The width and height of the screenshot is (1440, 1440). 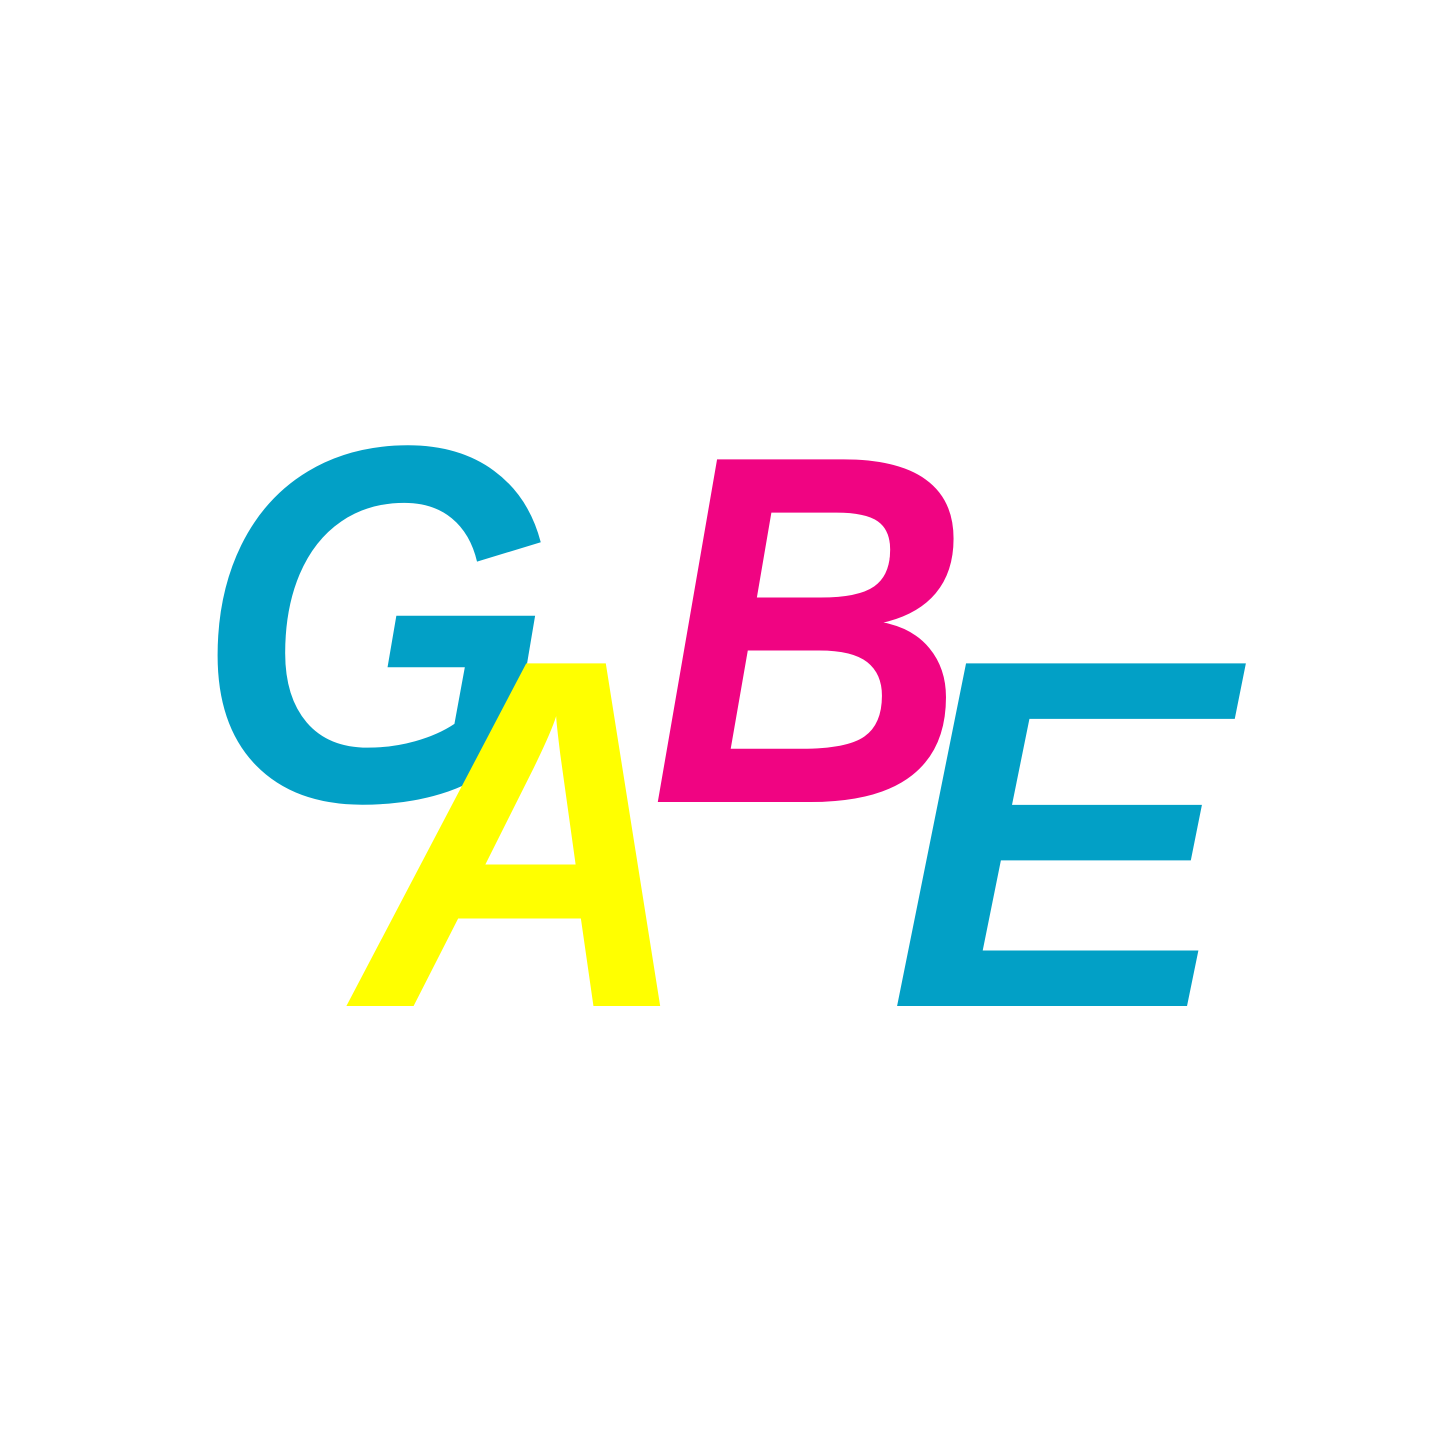 I want to click on logo-letter-a: A, so click(x=517, y=833).